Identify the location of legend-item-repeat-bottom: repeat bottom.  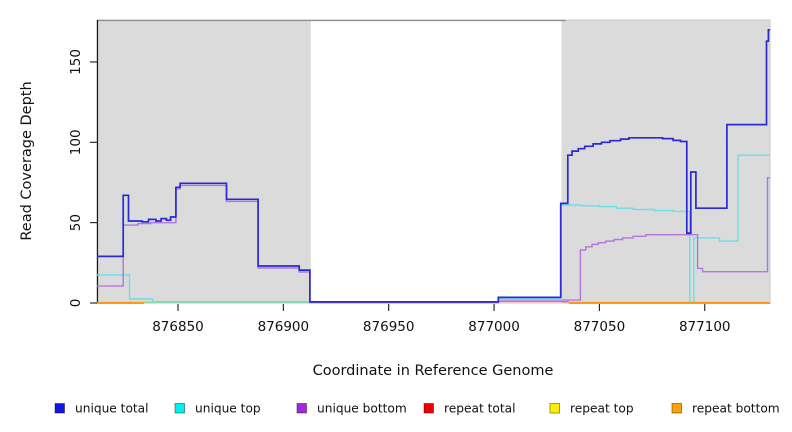
(725, 409).